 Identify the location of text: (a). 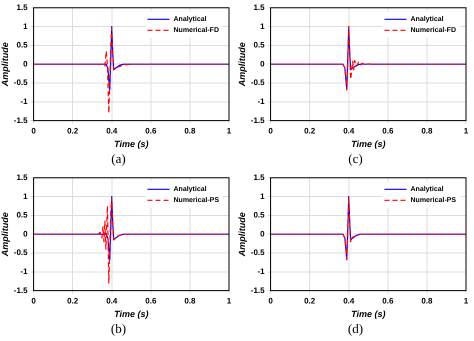
(118, 159).